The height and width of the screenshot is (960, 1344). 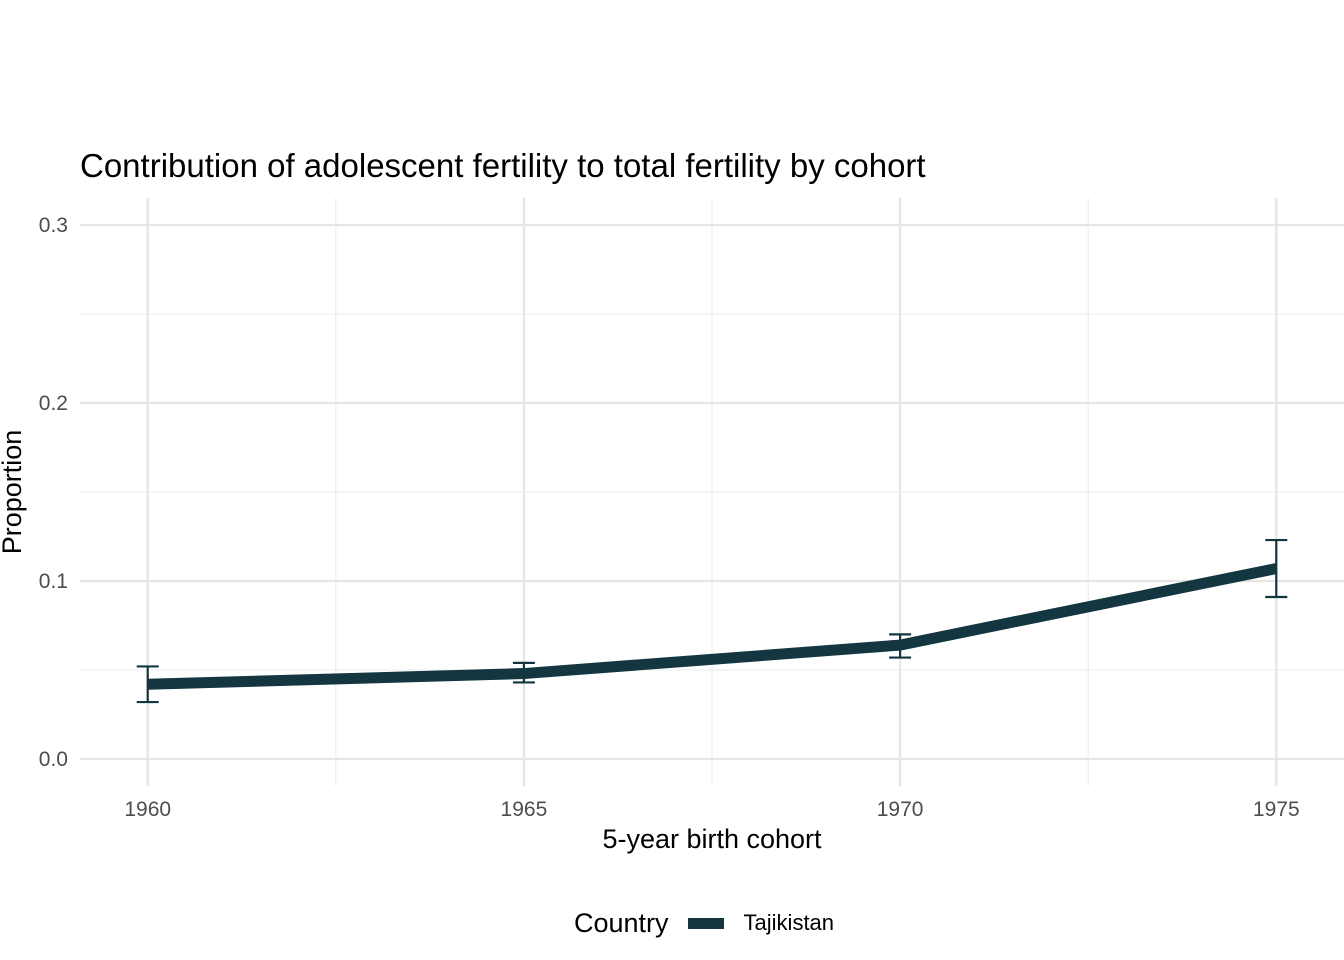 What do you see at coordinates (900, 809) in the screenshot?
I see `x-tick-label: 1970` at bounding box center [900, 809].